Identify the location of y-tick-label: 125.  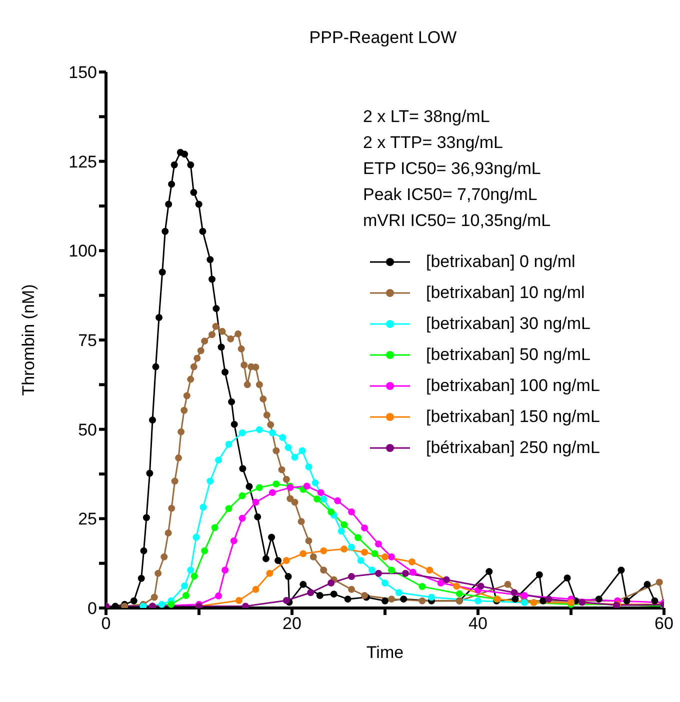
(82, 162).